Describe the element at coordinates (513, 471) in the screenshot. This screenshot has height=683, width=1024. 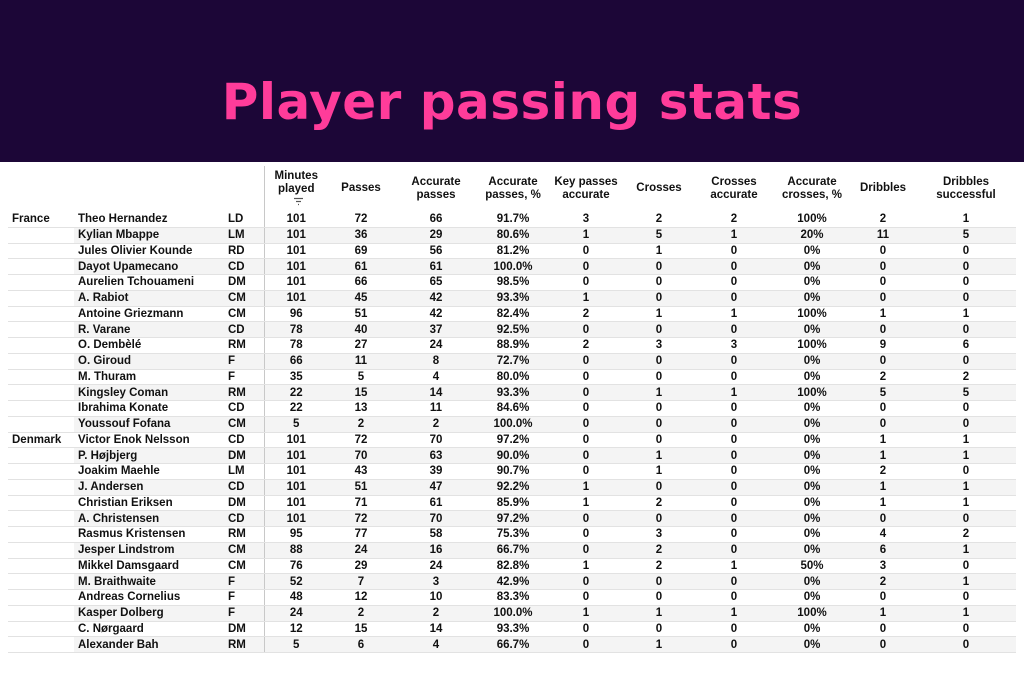
I see `stat-cell: 90.7%` at that location.